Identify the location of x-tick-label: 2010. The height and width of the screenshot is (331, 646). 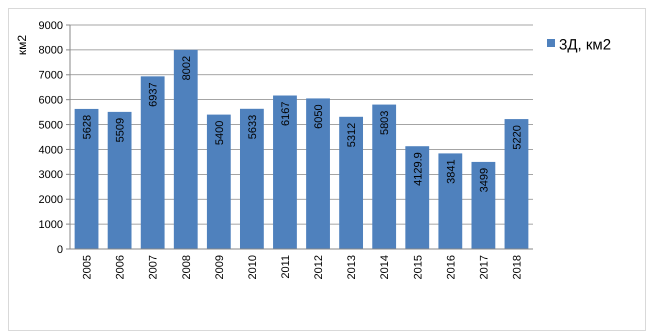
(252, 267).